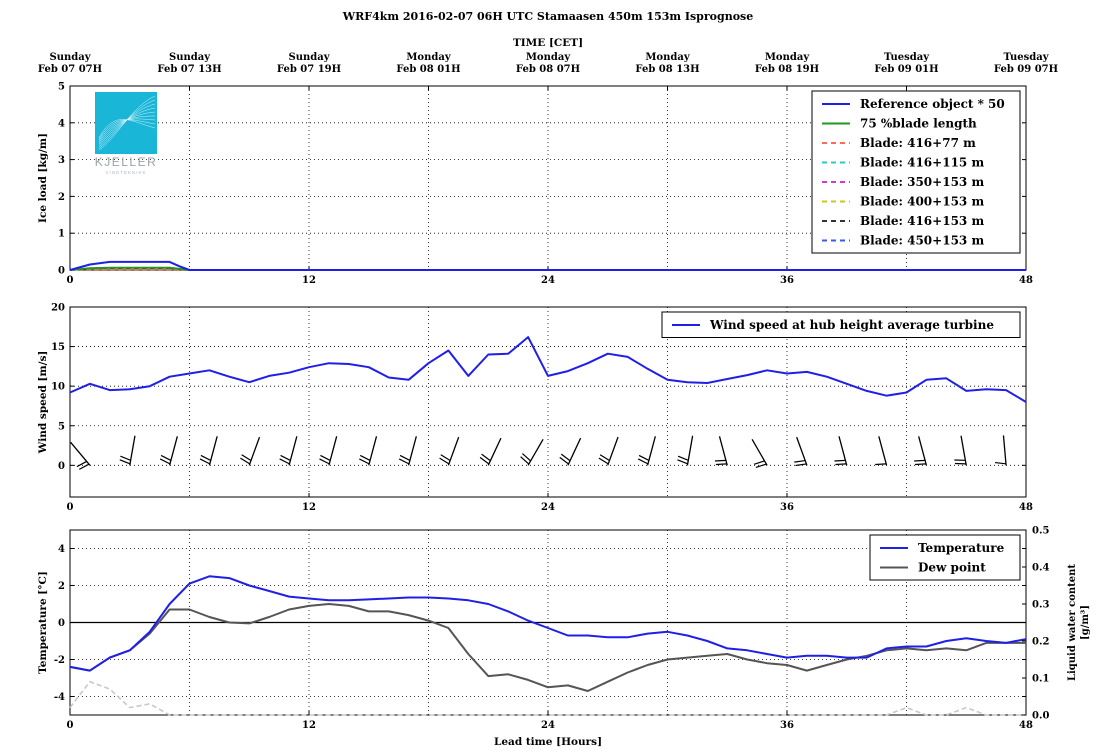 The image size is (1096, 756). What do you see at coordinates (125, 172) in the screenshot?
I see `logo-subtext: VINDTEKNIKK` at bounding box center [125, 172].